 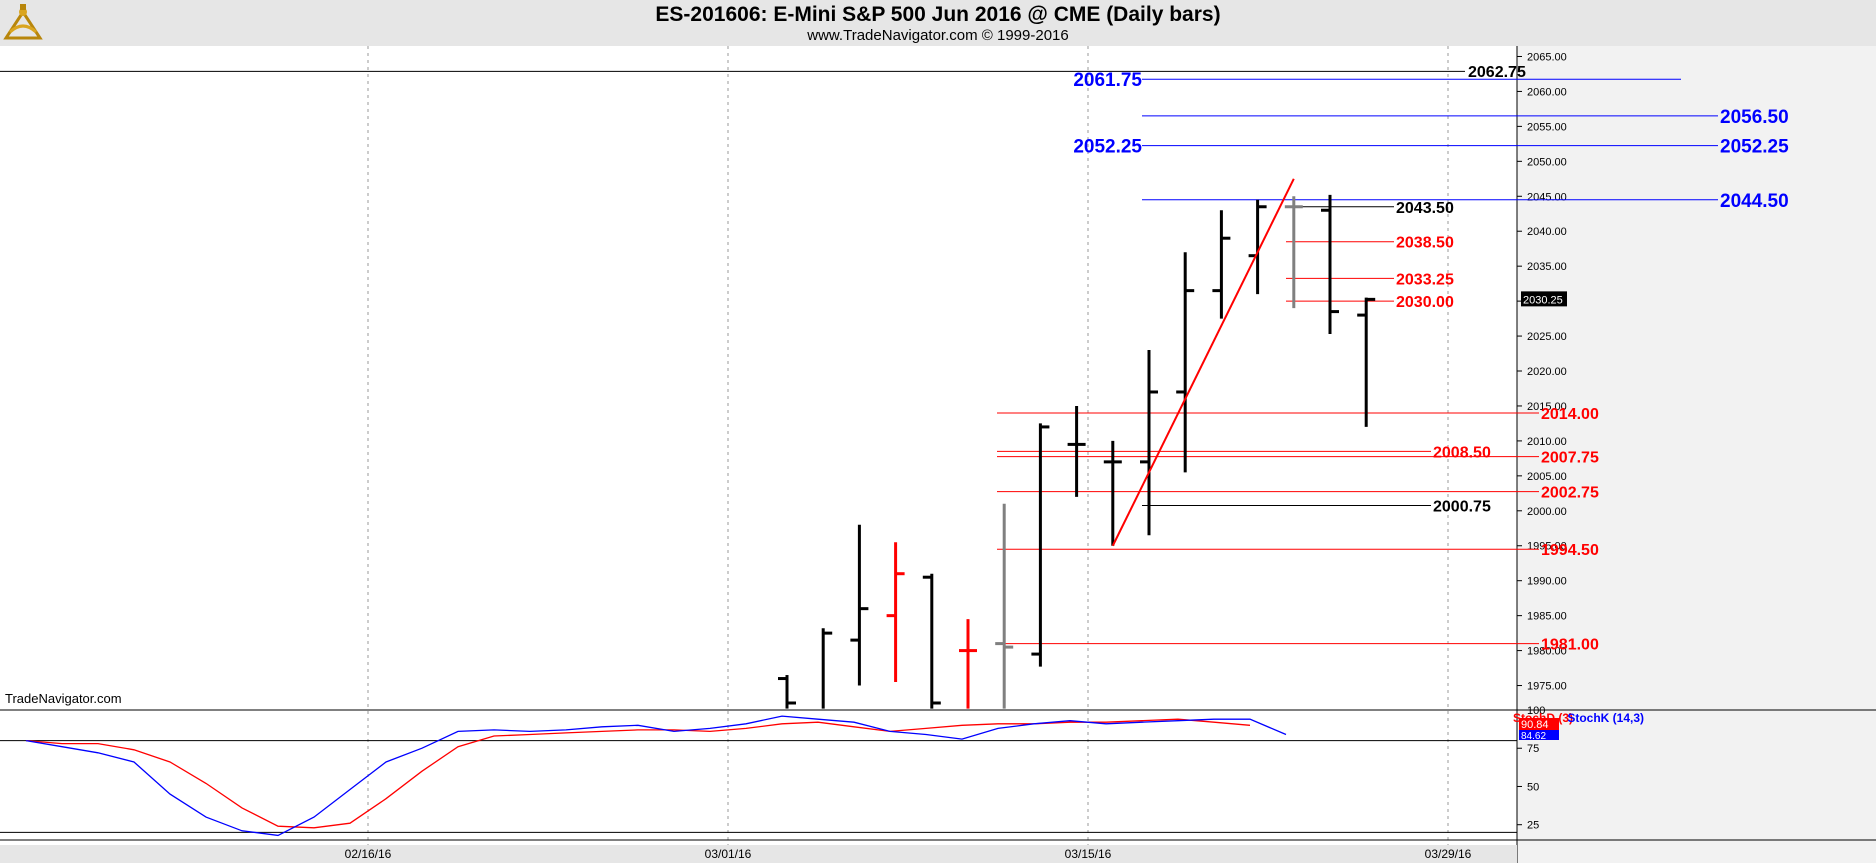 I want to click on level-label: 2008.50, so click(x=1462, y=452).